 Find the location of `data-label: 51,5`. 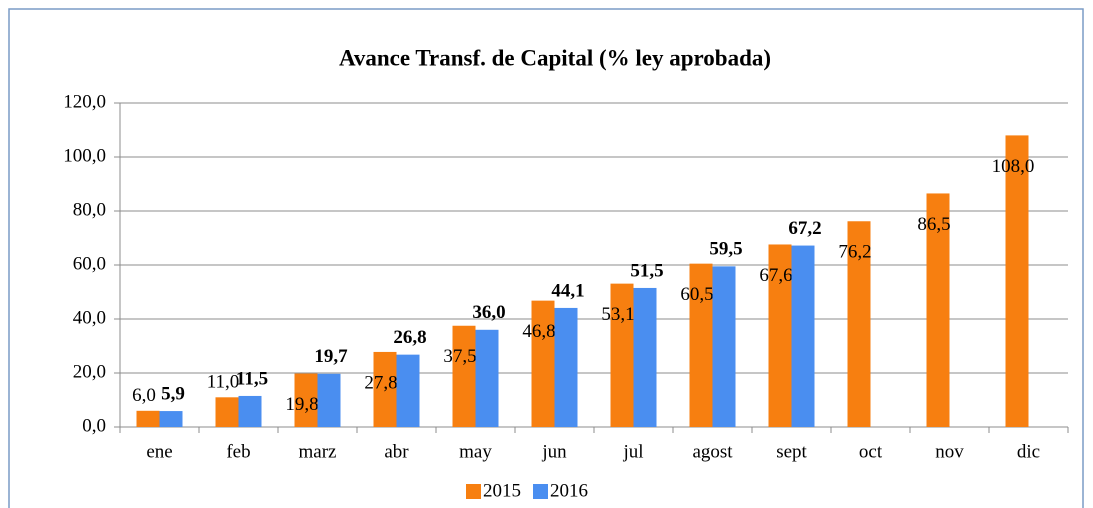

data-label: 51,5 is located at coordinates (646, 270).